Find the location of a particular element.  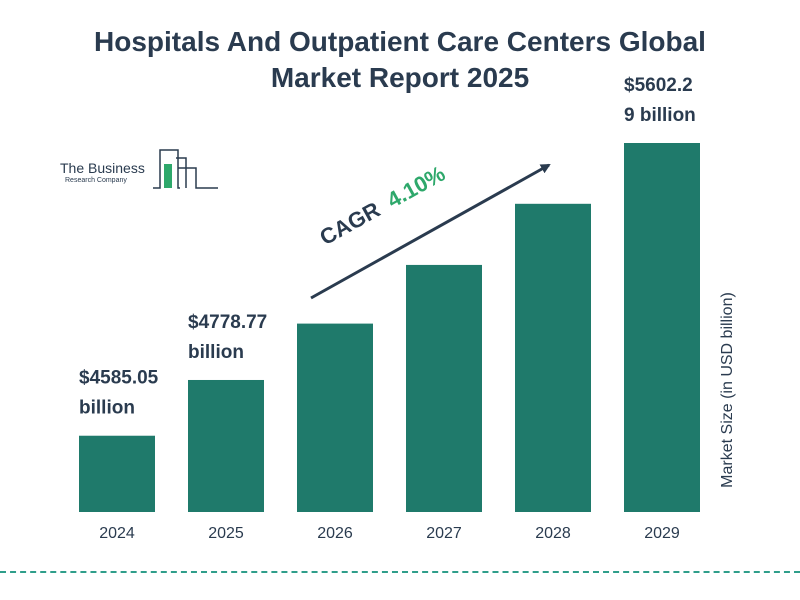

x-tick-label-2024: 2024 is located at coordinates (117, 533).